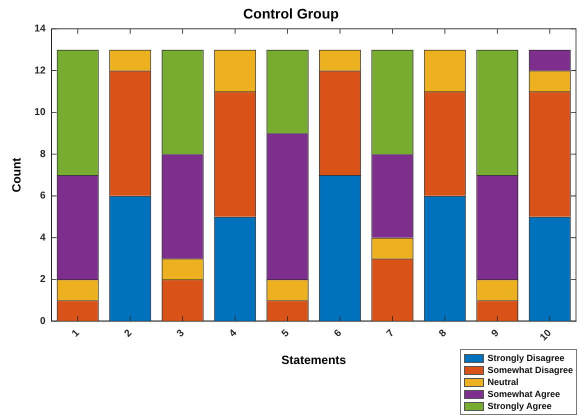  Describe the element at coordinates (43, 280) in the screenshot. I see `y-tick-label: 2` at that location.